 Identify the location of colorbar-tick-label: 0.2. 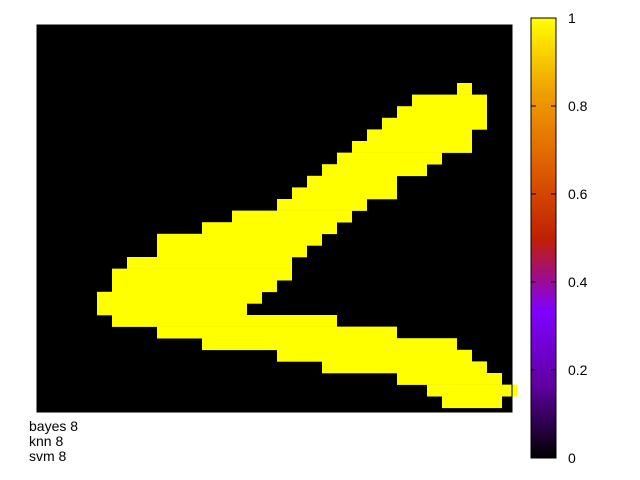
(578, 370).